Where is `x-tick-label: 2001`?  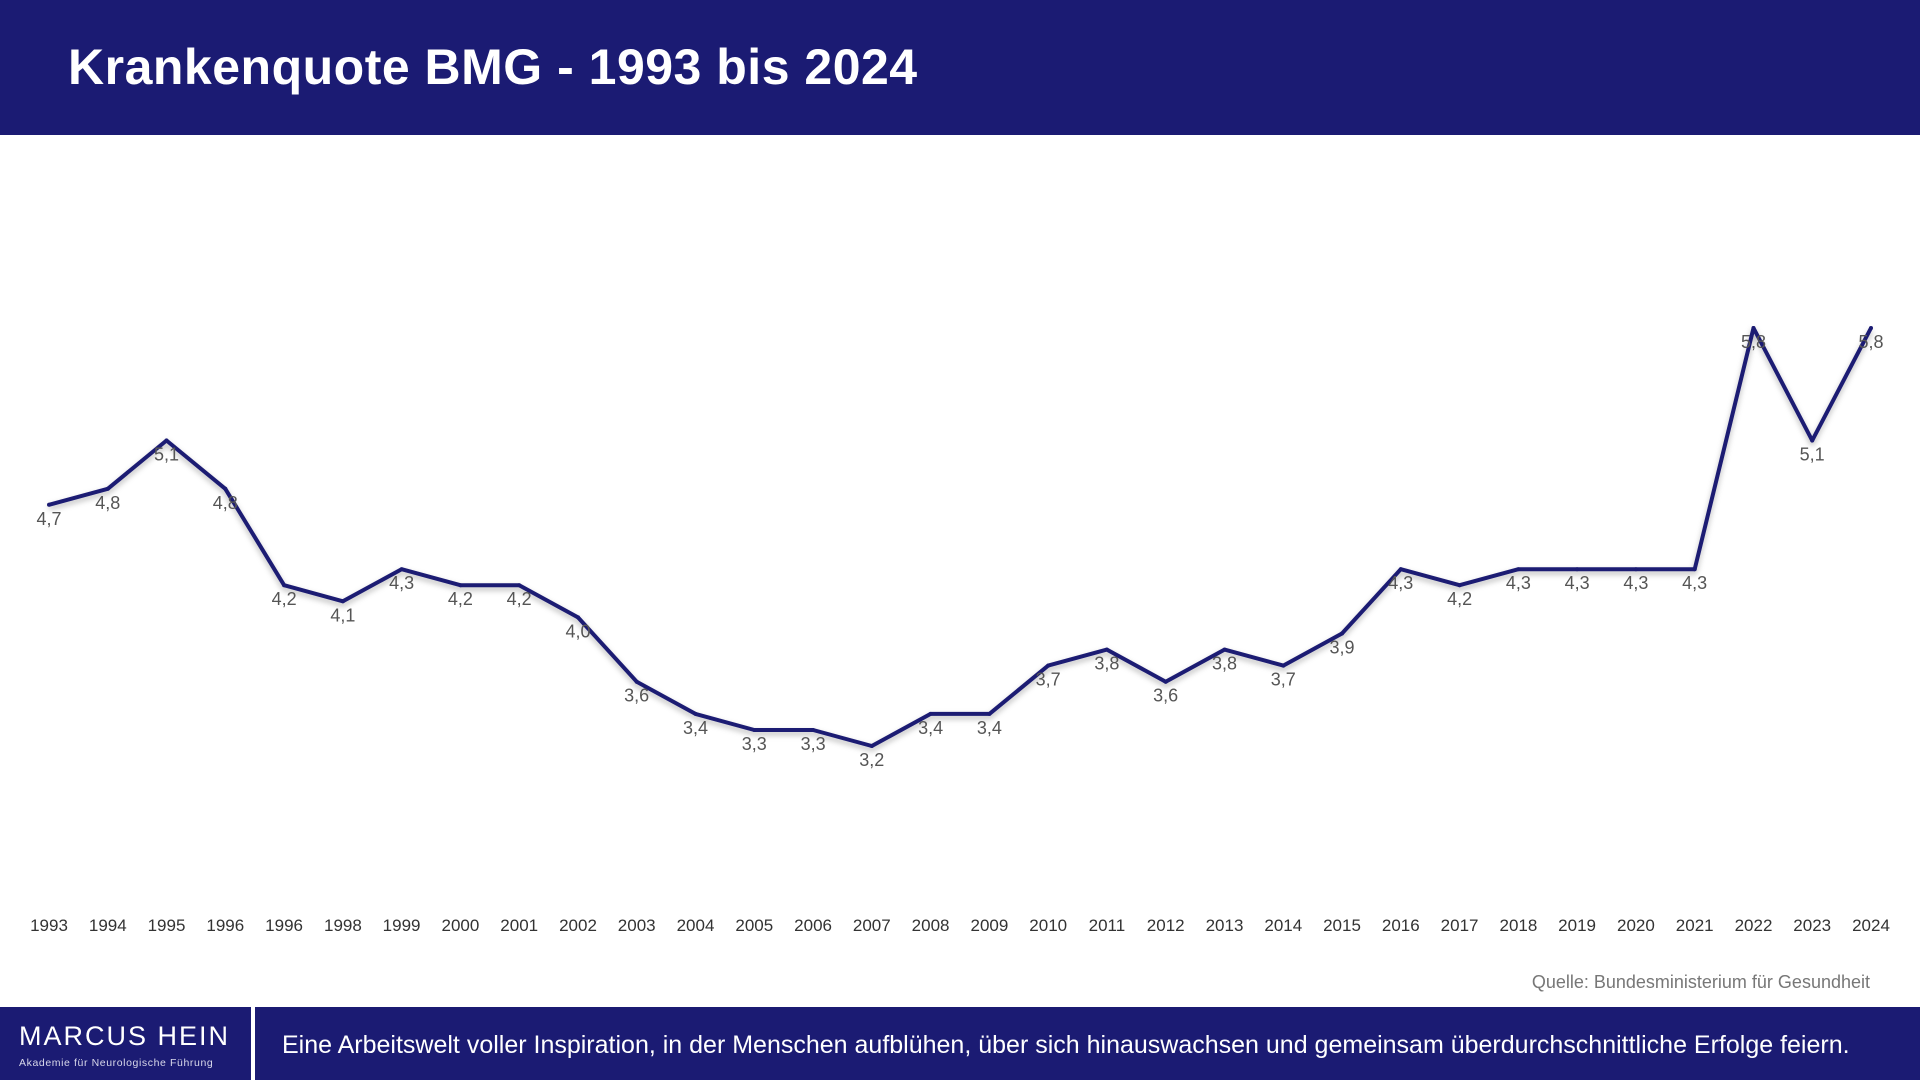
x-tick-label: 2001 is located at coordinates (519, 925).